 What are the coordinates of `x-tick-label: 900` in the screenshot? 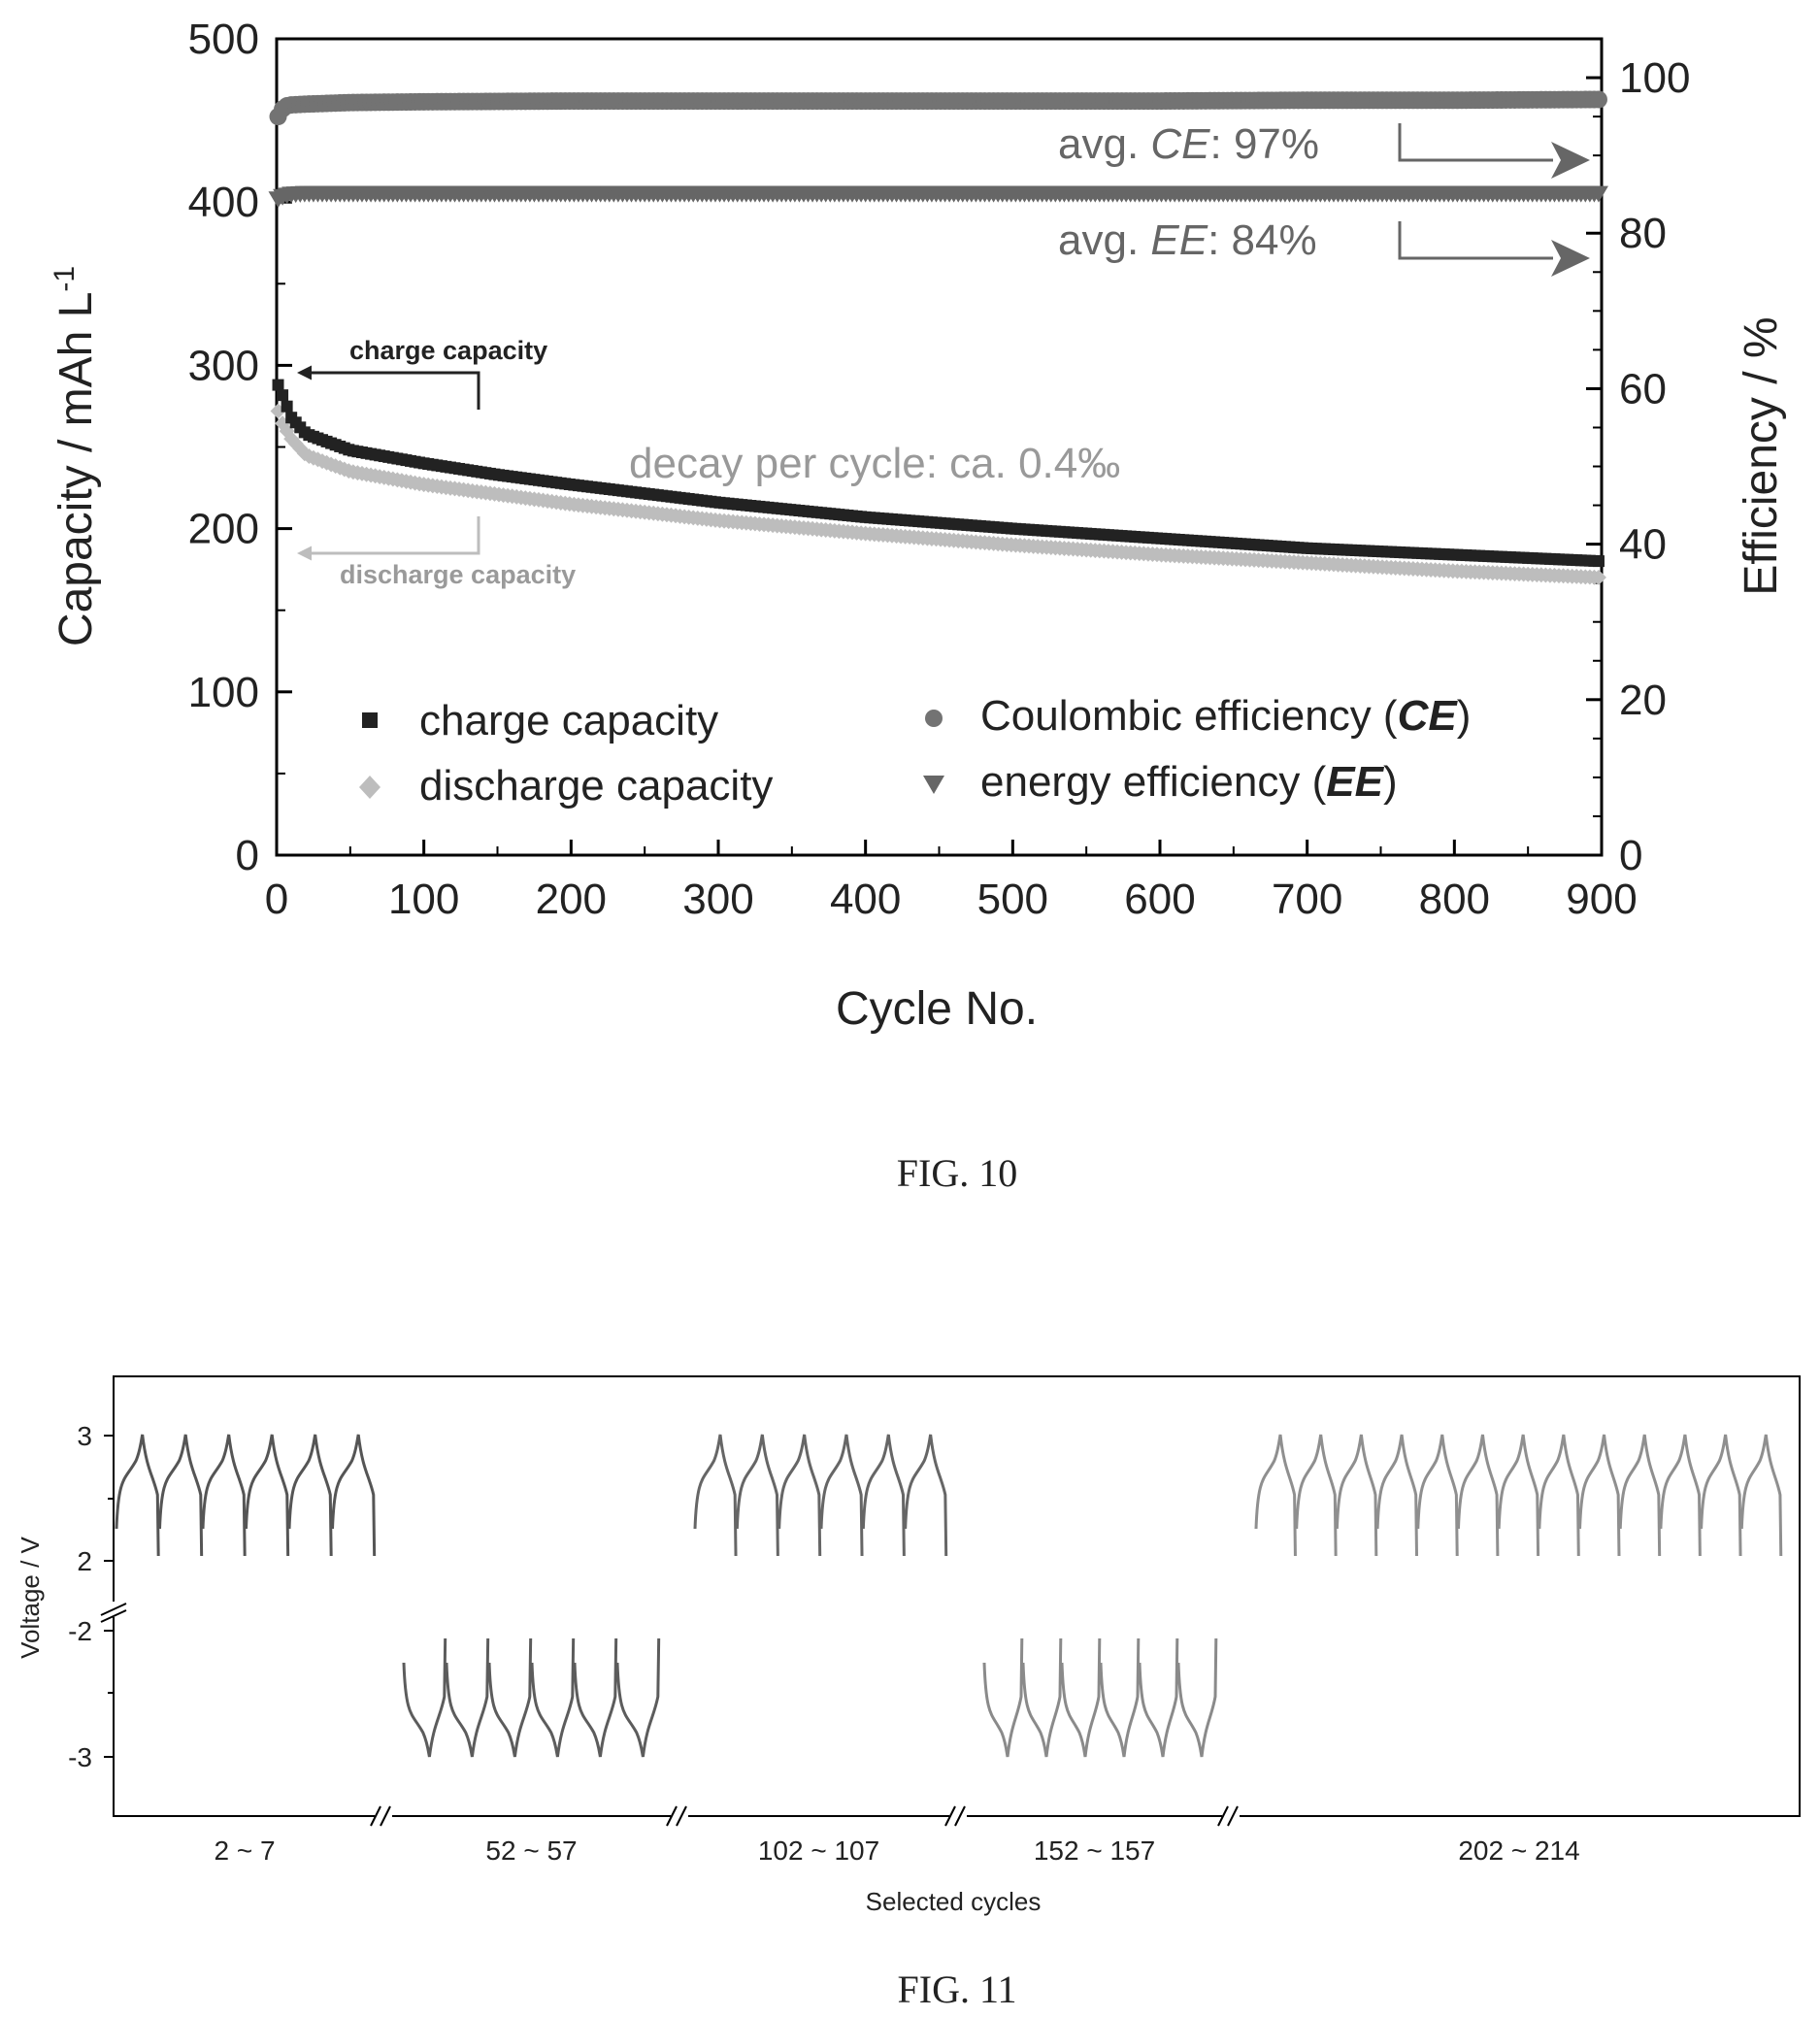 It's located at (1601, 899).